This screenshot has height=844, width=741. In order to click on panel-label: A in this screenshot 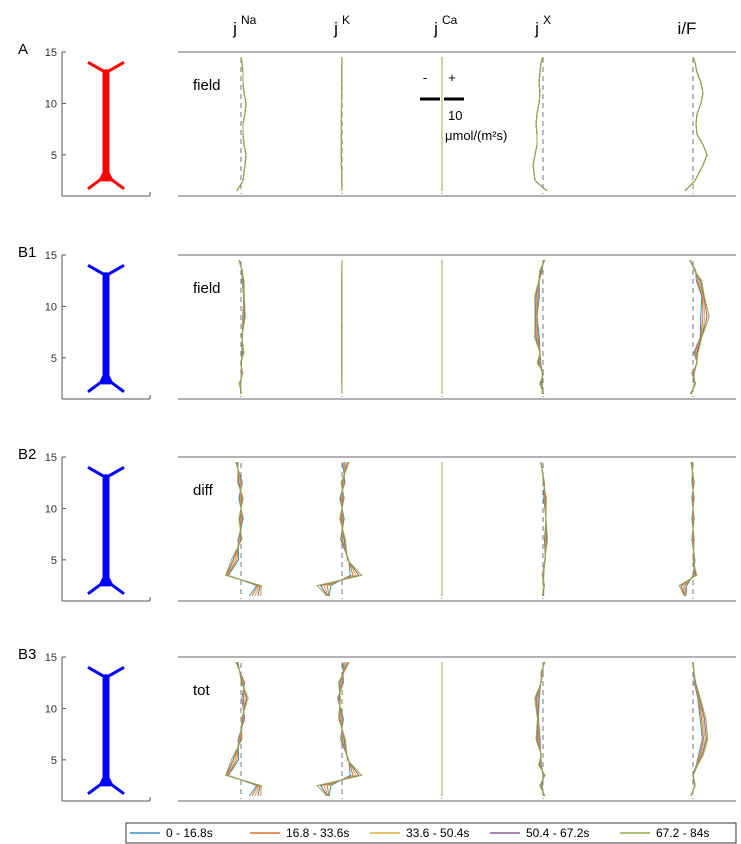, I will do `click(23, 49)`.